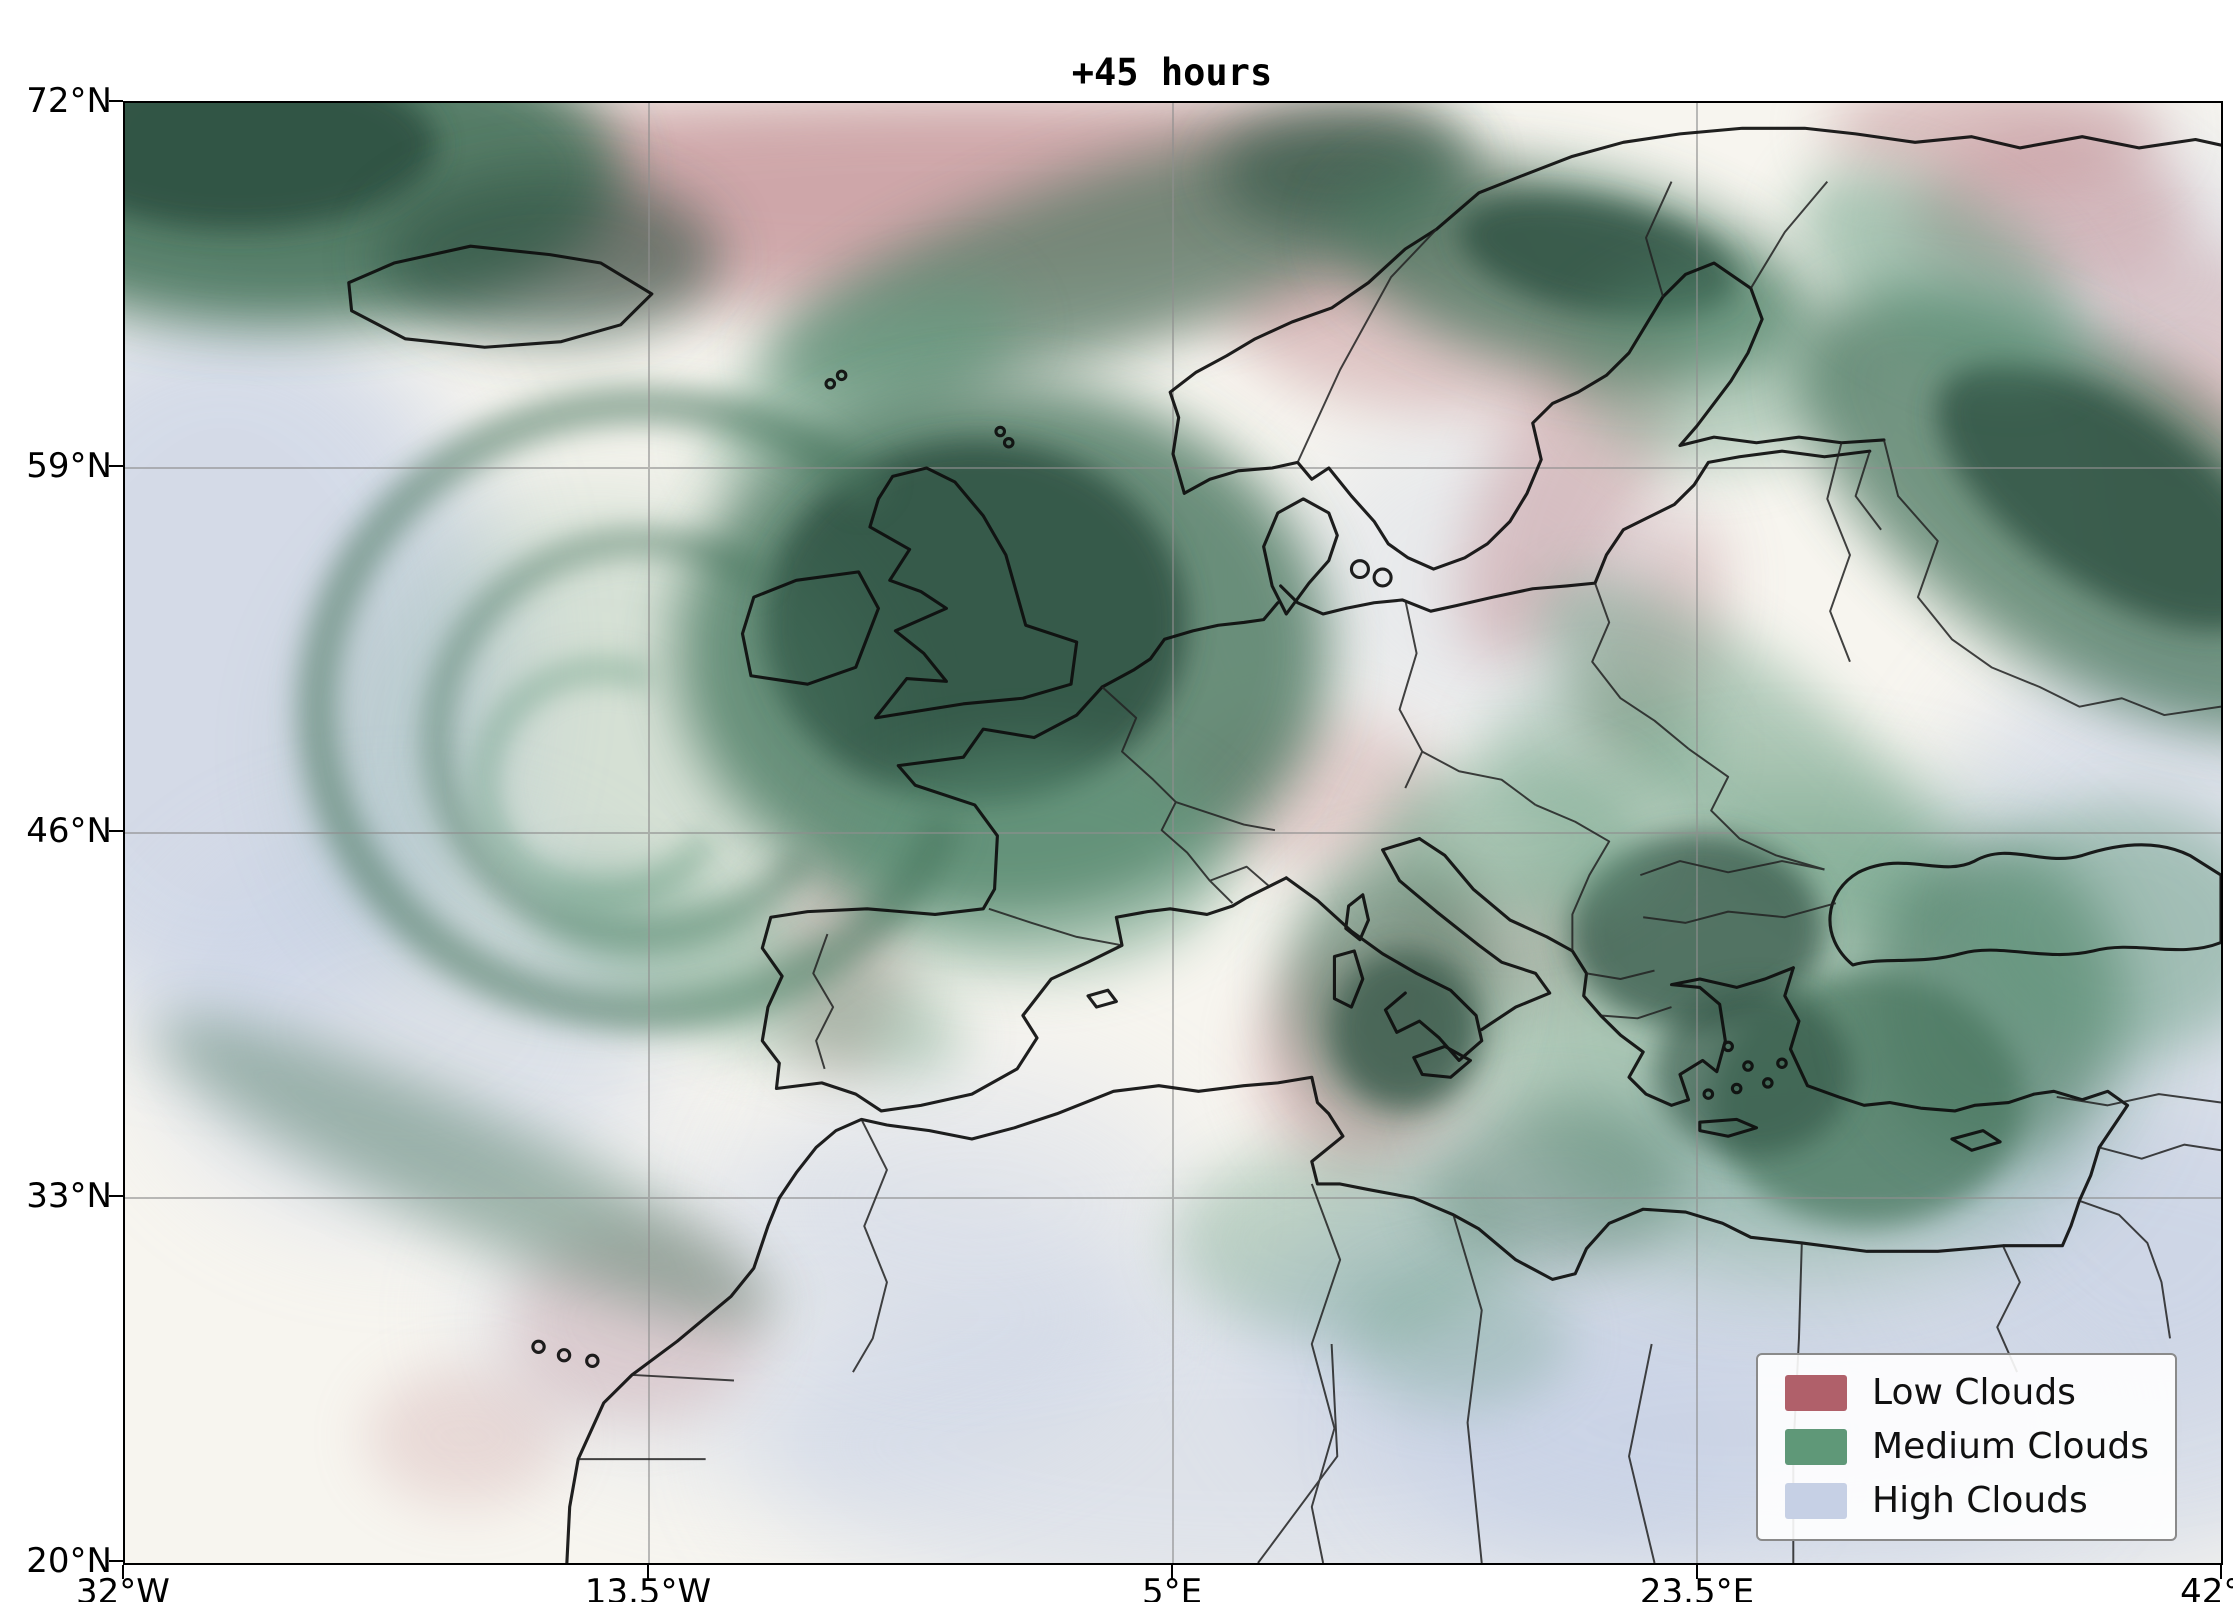 This screenshot has width=2233, height=1602. Describe the element at coordinates (2010, 1446) in the screenshot. I see `legend-label-medium-clouds: Medium Clouds` at that location.